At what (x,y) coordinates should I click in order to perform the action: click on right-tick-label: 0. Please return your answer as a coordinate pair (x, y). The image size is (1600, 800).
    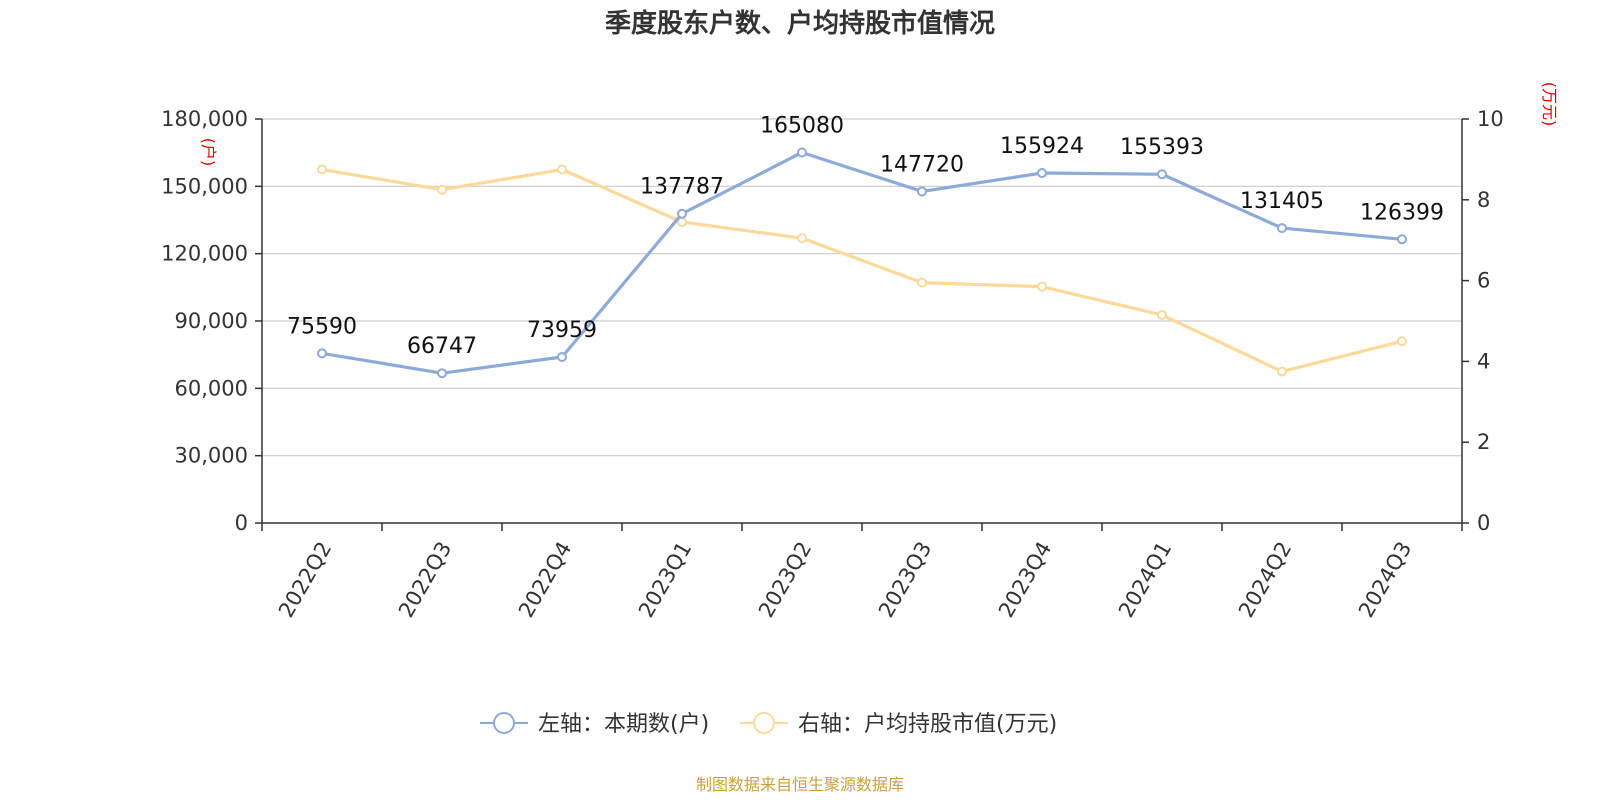
    Looking at the image, I should click on (1483, 523).